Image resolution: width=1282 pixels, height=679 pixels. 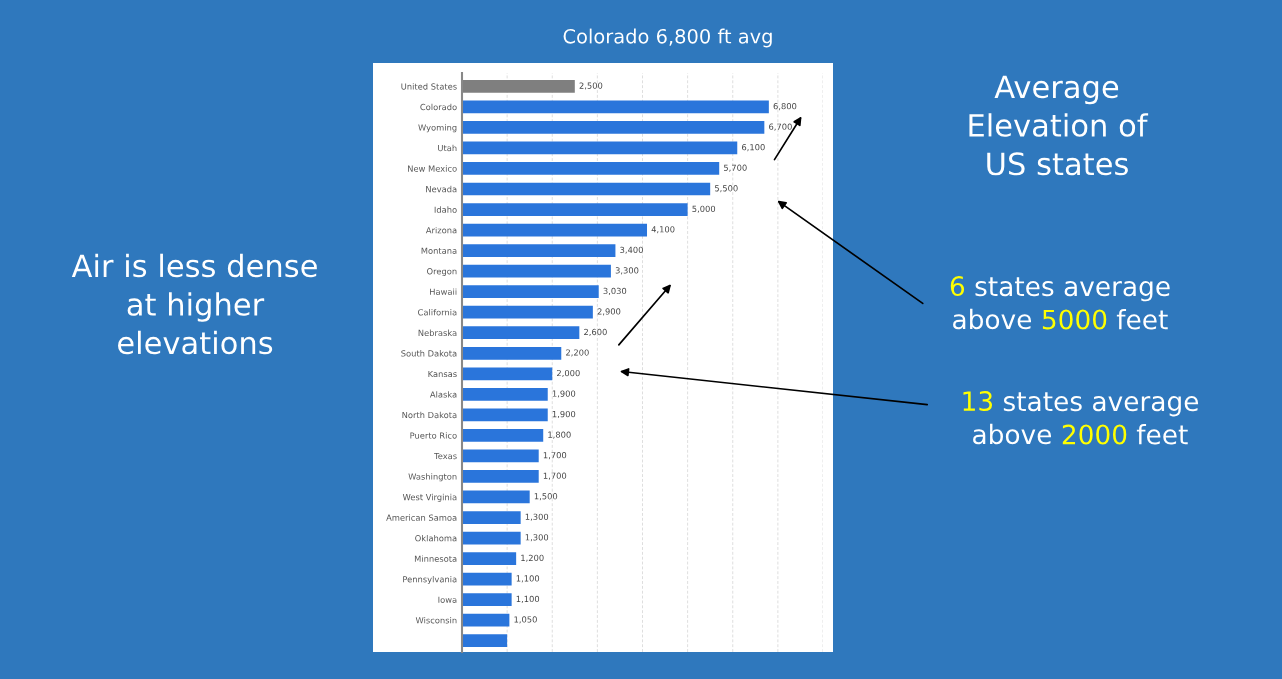 I want to click on data-label: 1,800, so click(x=559, y=435).